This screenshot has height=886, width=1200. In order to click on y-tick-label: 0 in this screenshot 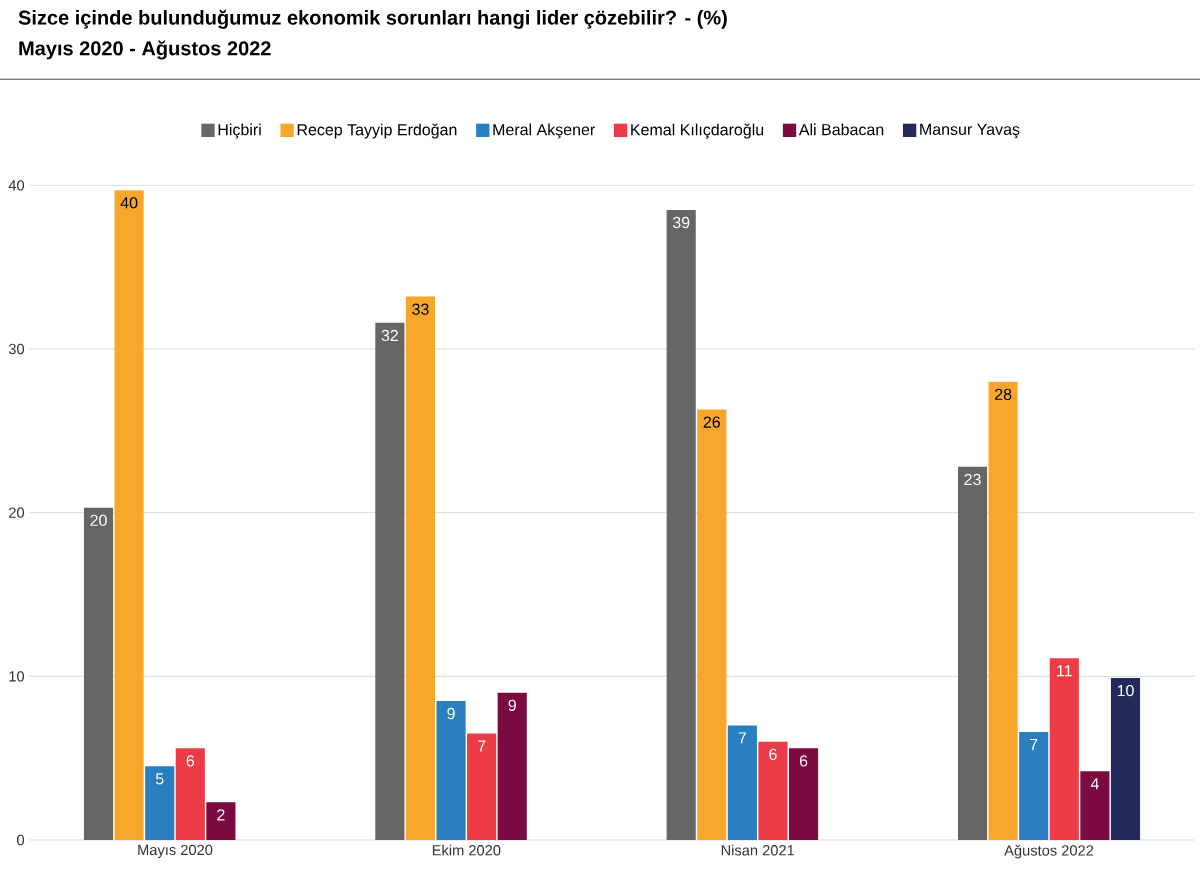, I will do `click(21, 840)`.